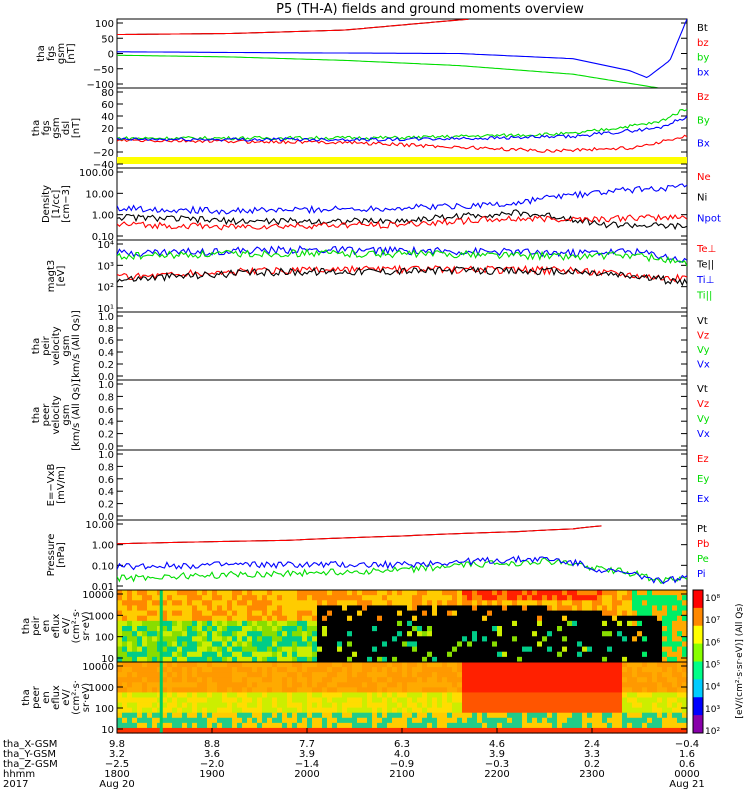 This screenshot has width=750, height=800. What do you see at coordinates (106, 329) in the screenshot?
I see `y-tick-label: 0.8` at bounding box center [106, 329].